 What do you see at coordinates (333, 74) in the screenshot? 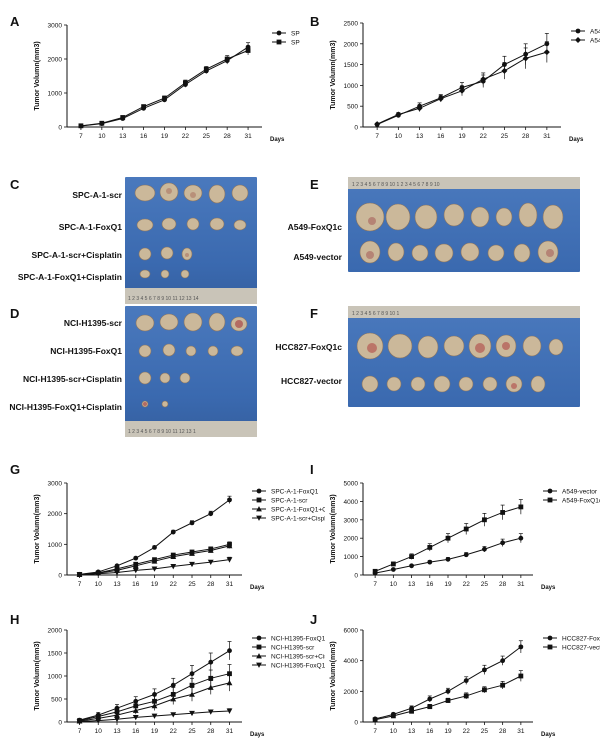
I see `y-axis-label-b: Tumor Volumn(mm3)` at bounding box center [333, 74].